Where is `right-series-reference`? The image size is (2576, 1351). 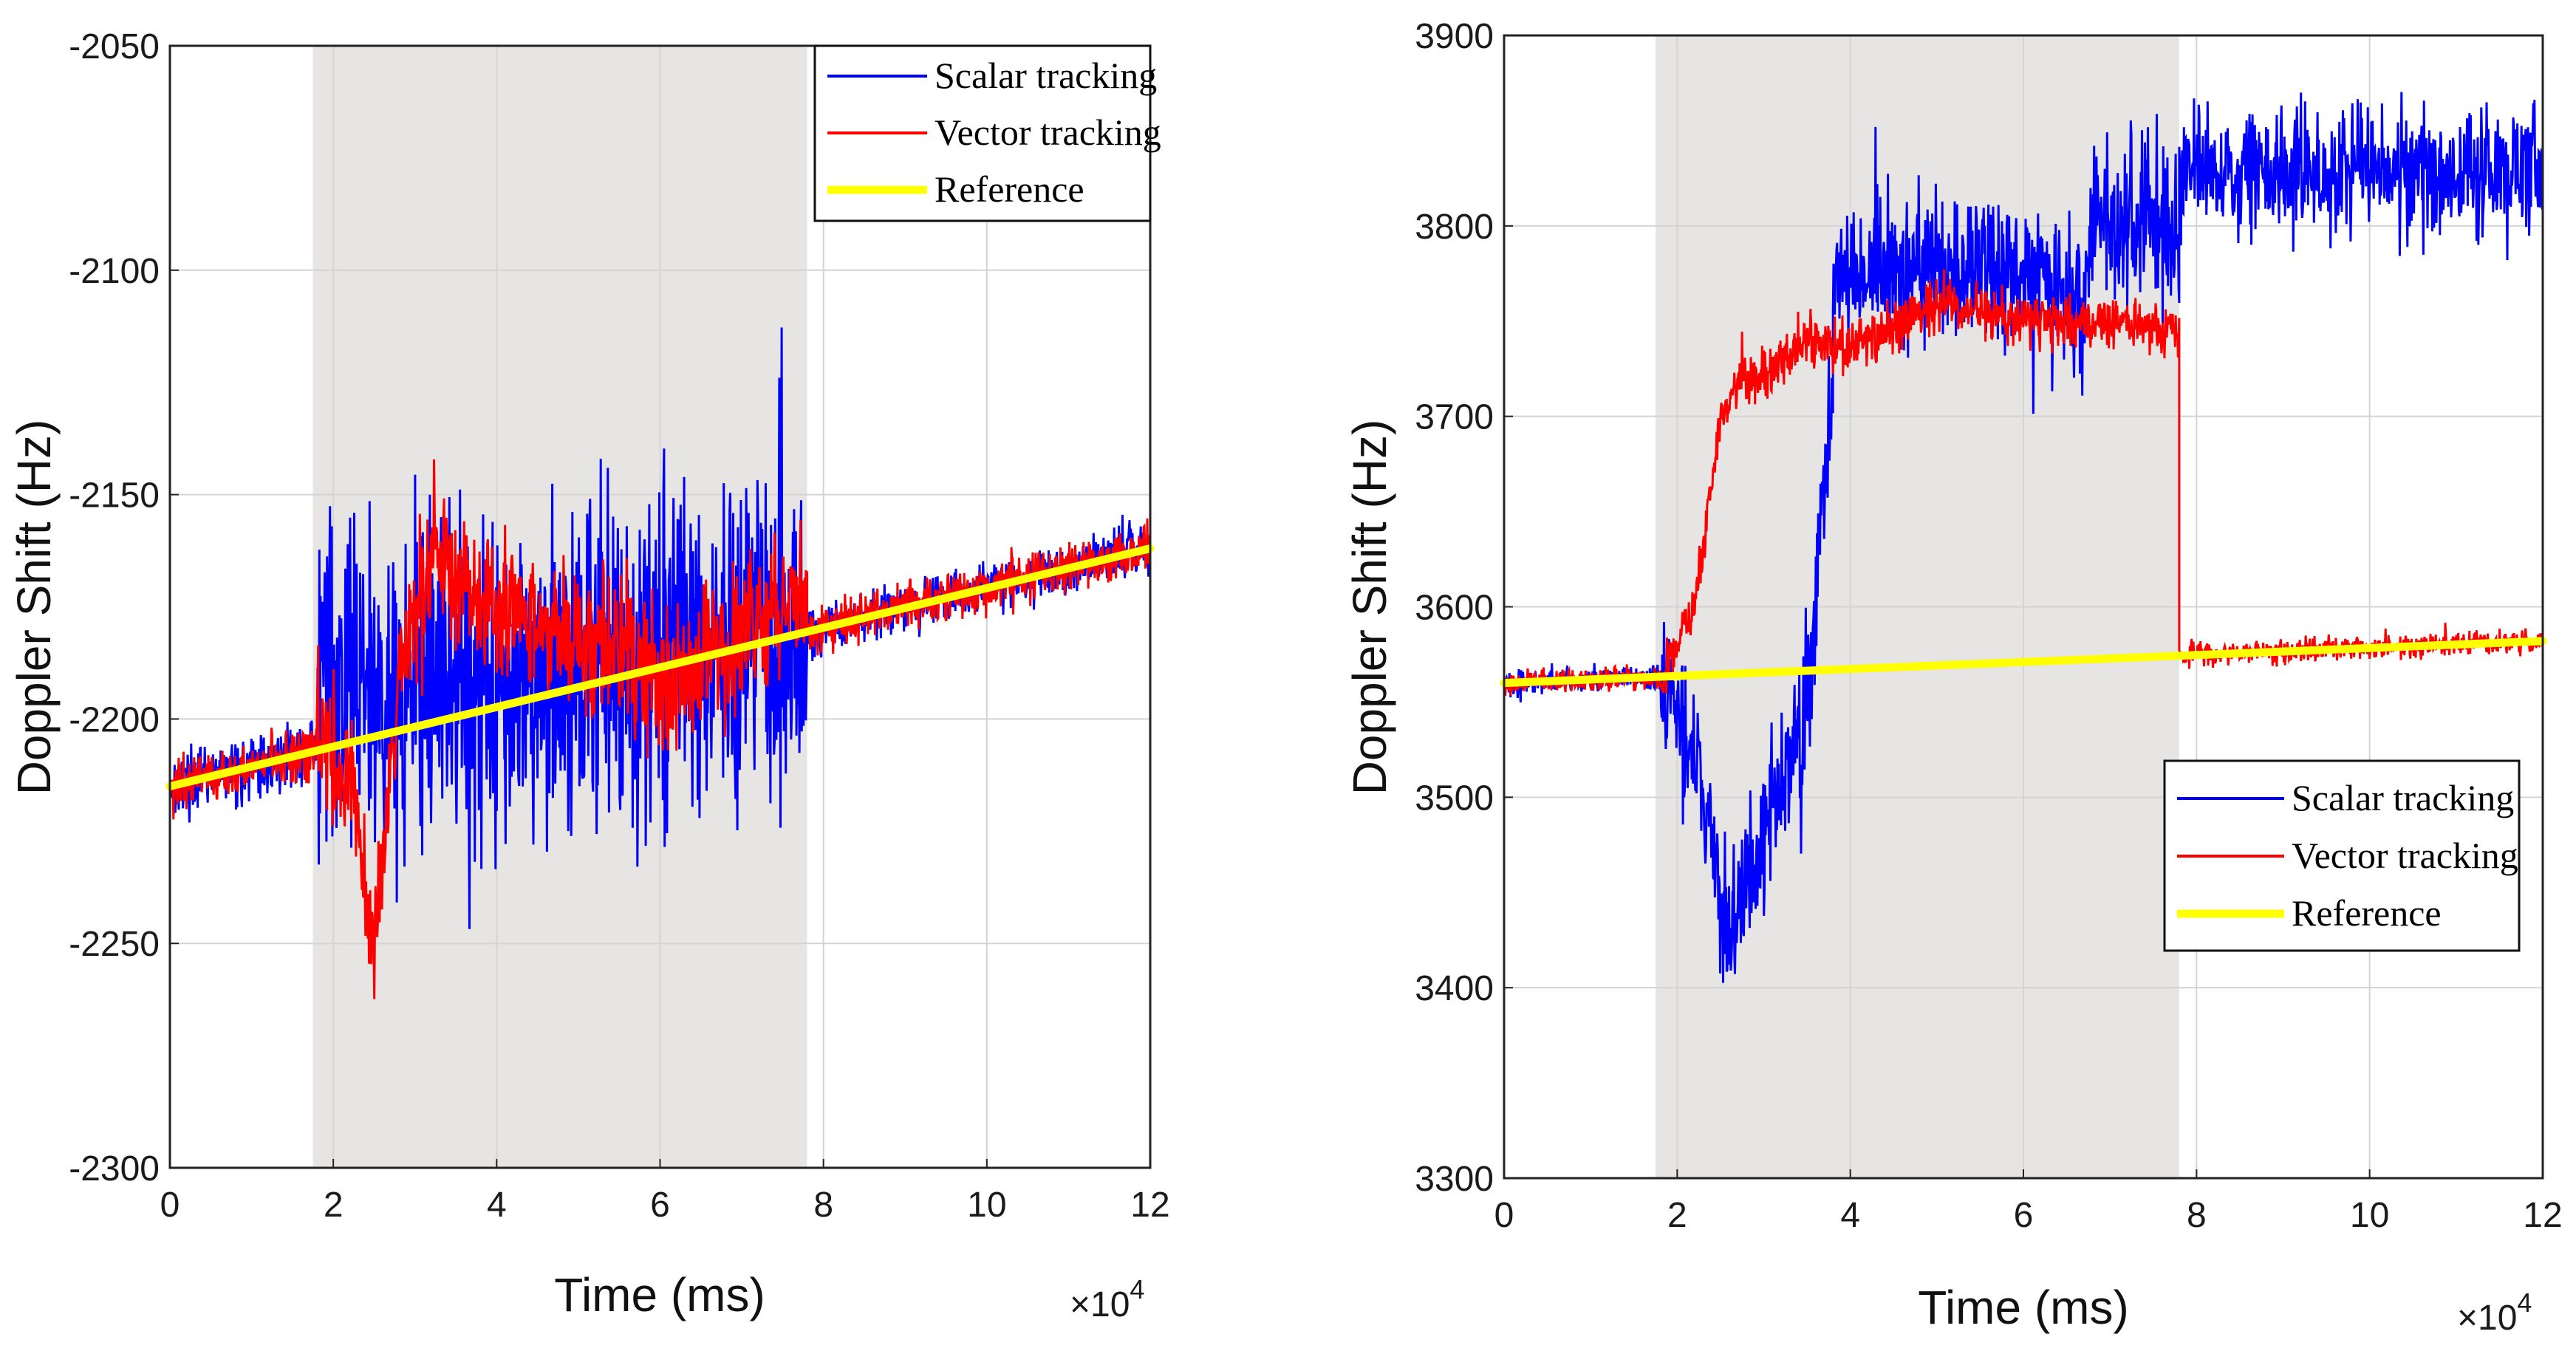 right-series-reference is located at coordinates (2024, 663).